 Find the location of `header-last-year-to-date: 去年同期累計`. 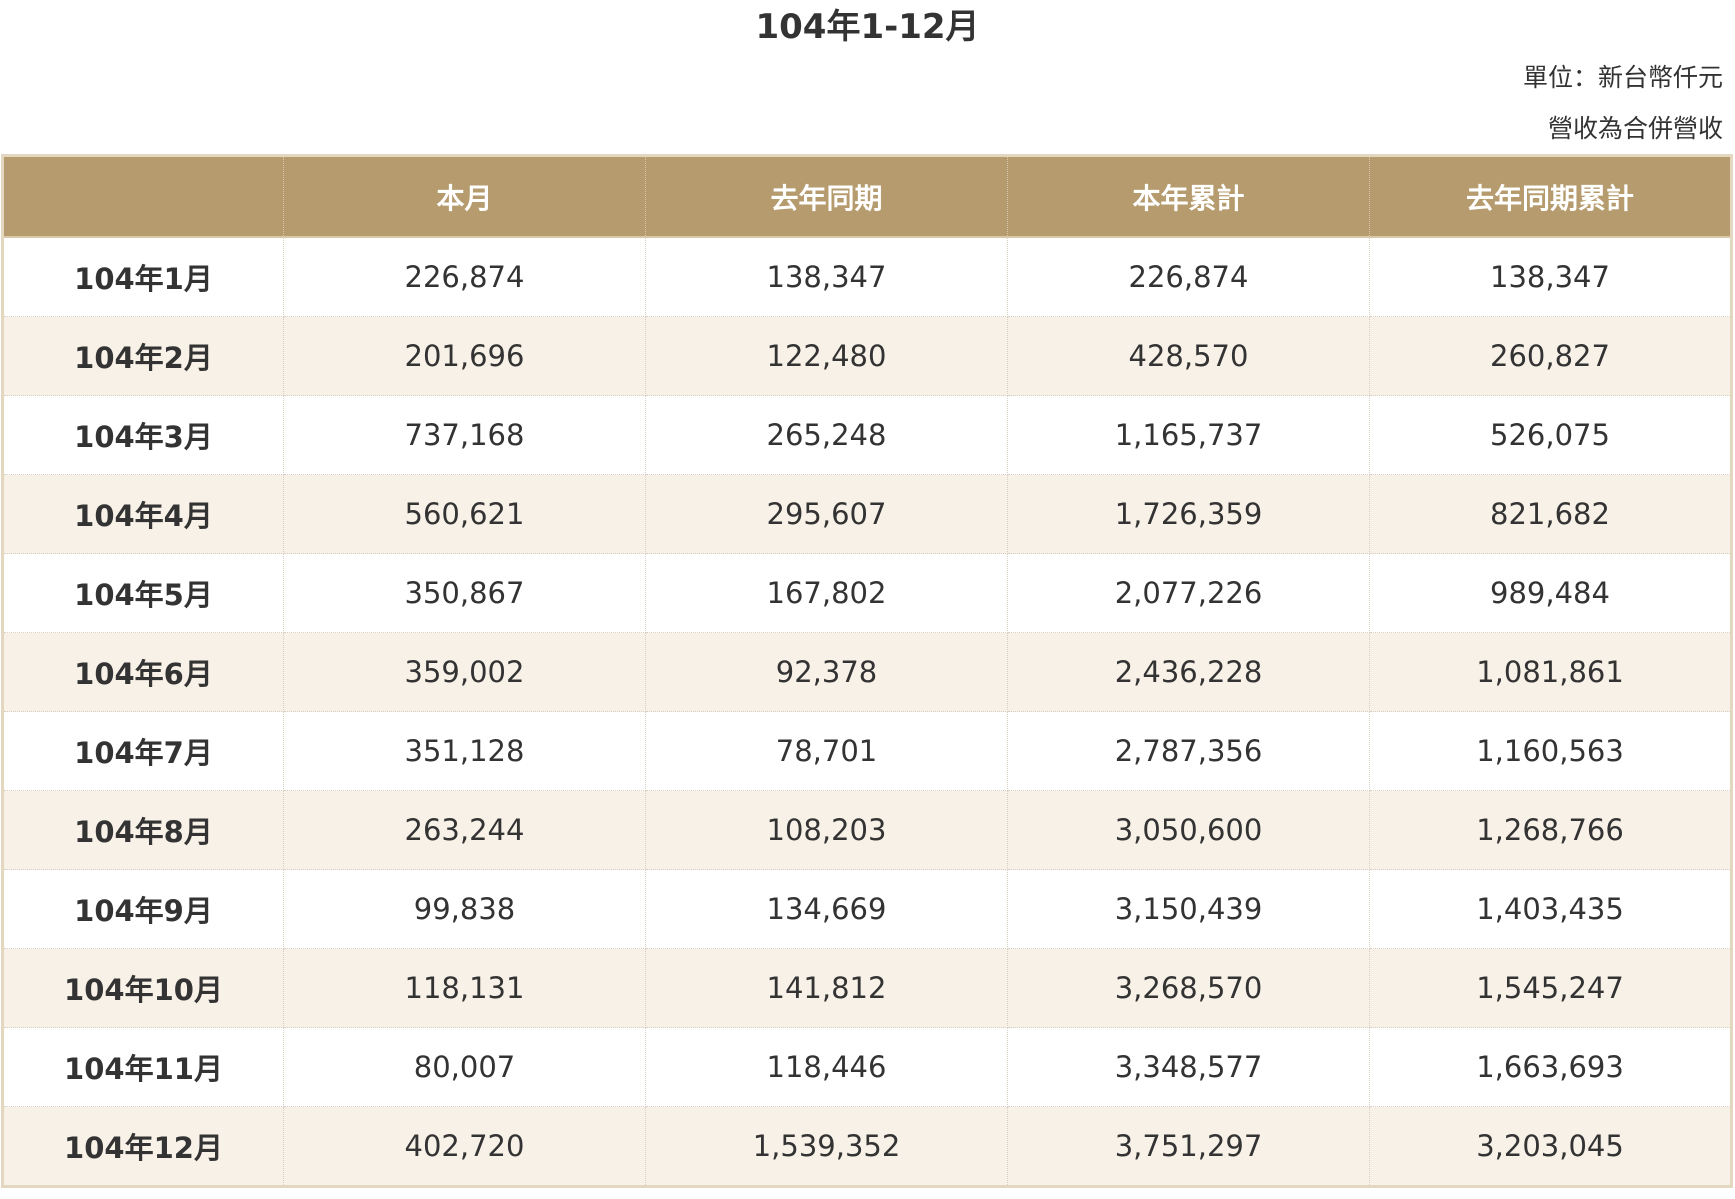

header-last-year-to-date: 去年同期累計 is located at coordinates (1550, 196).